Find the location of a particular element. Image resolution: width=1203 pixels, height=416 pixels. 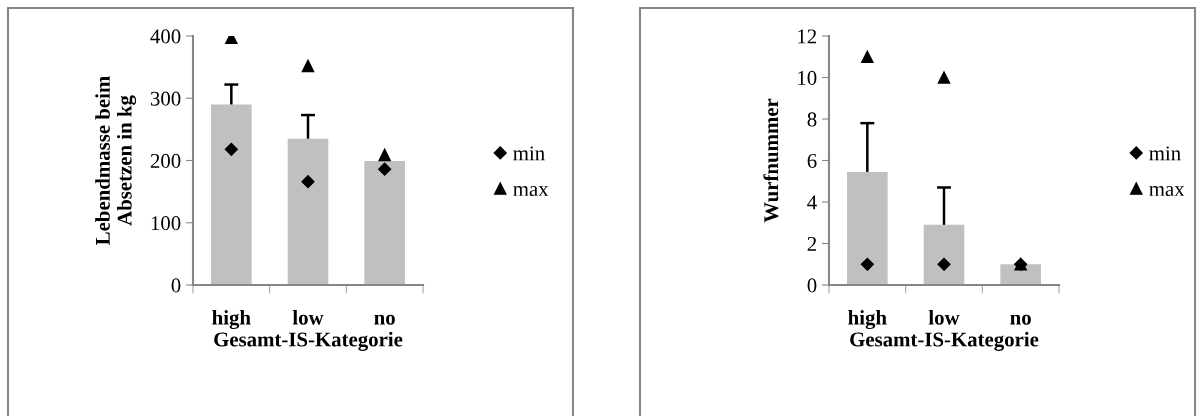

y-tick-label: 200 is located at coordinates (165, 160).